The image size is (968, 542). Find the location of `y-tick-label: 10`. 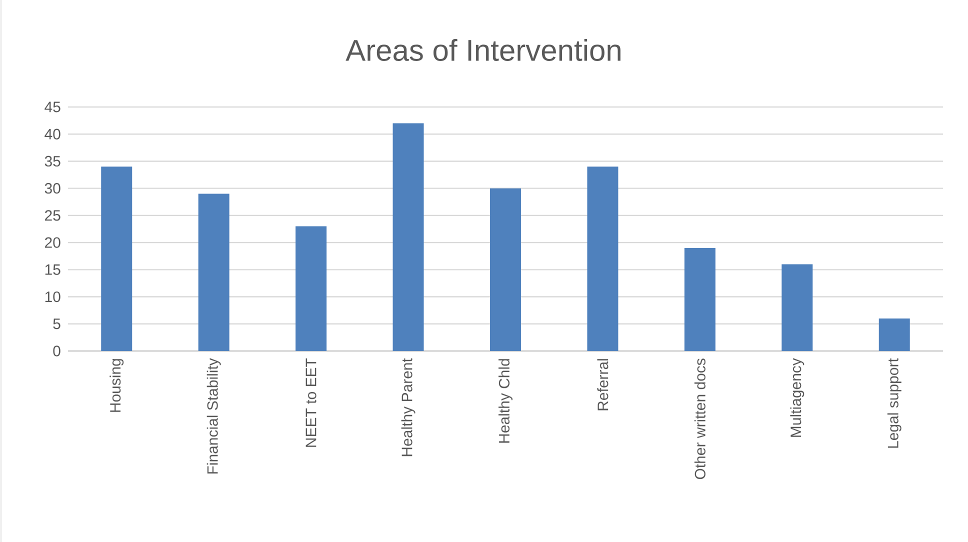

y-tick-label: 10 is located at coordinates (52, 296).